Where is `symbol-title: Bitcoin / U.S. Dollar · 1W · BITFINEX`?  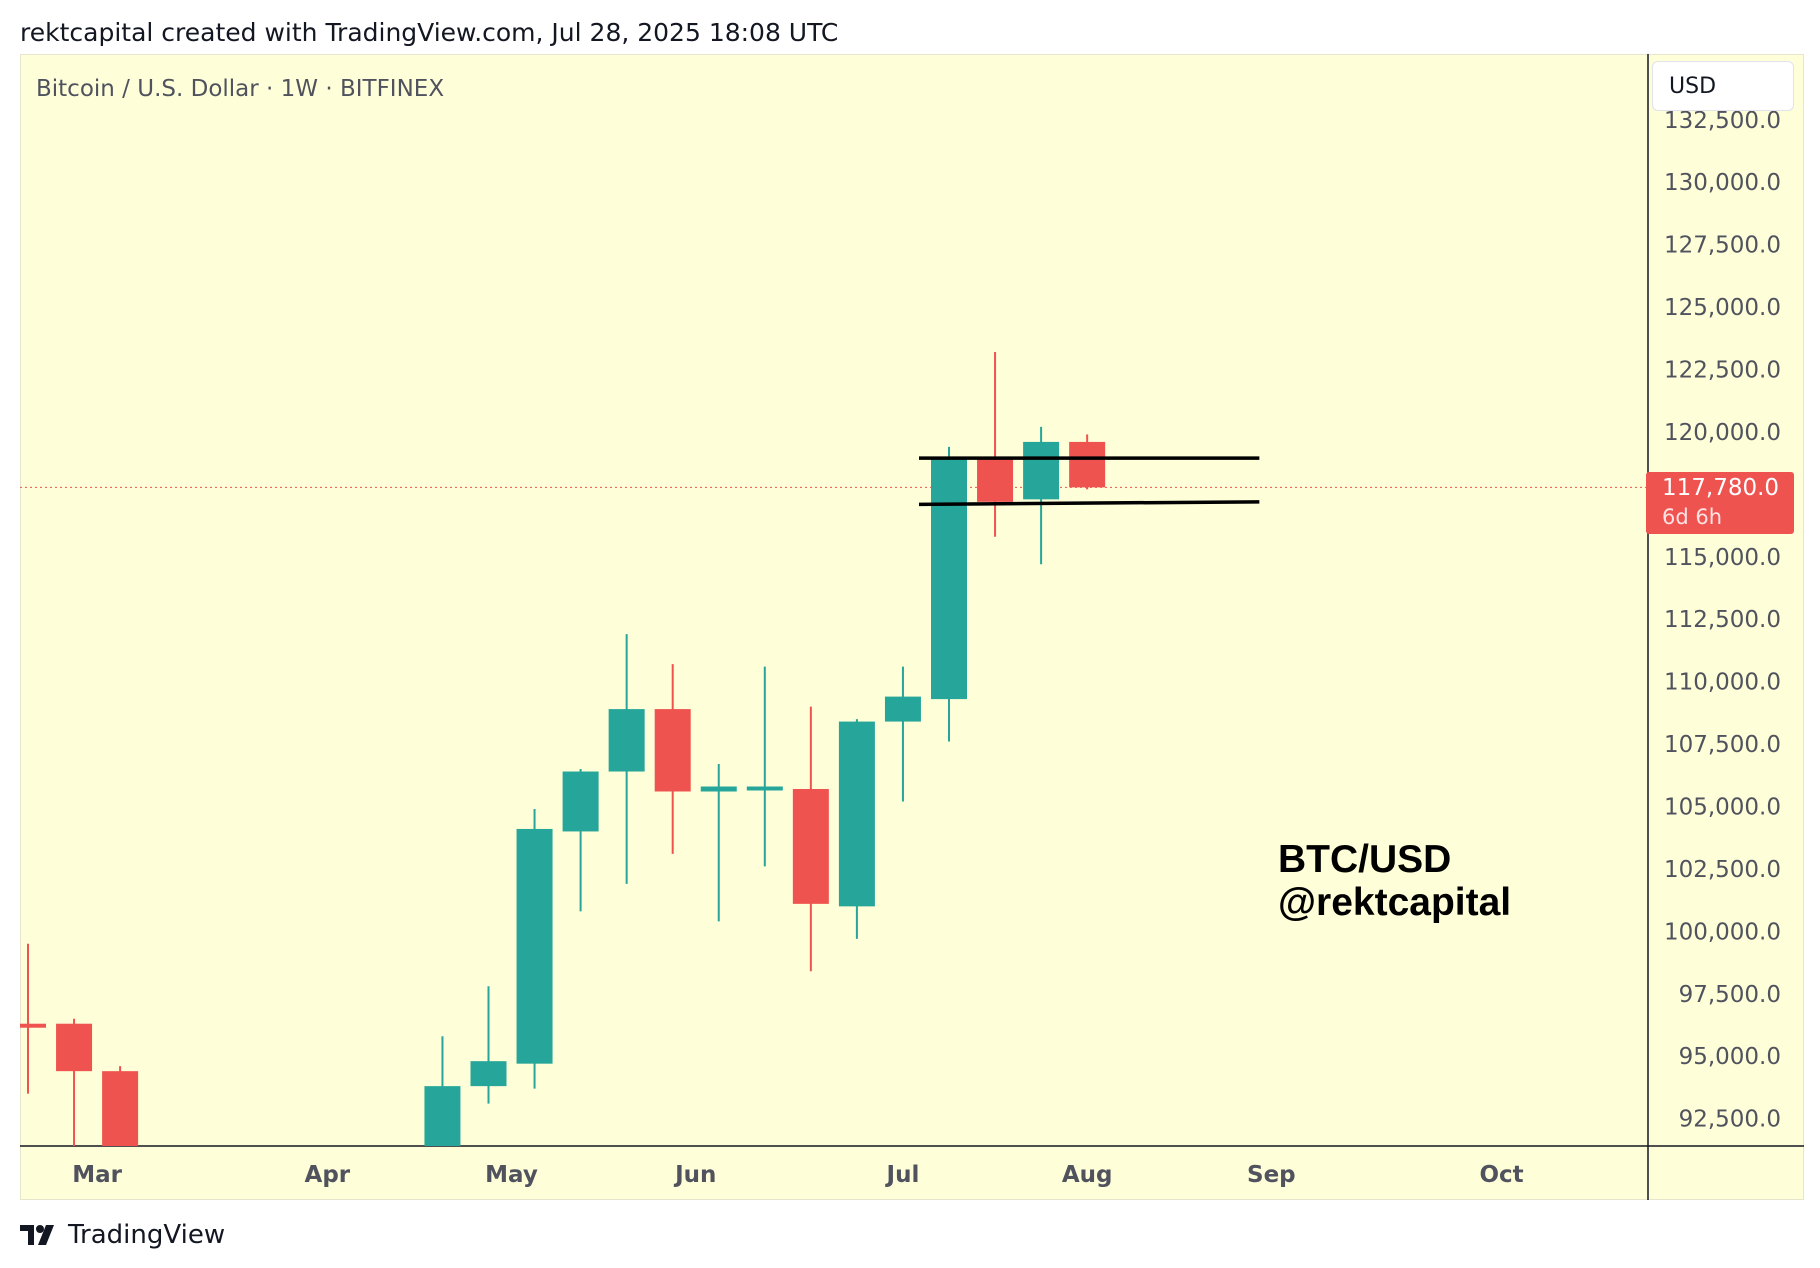
symbol-title: Bitcoin / U.S. Dollar · 1W · BITFINEX is located at coordinates (240, 89).